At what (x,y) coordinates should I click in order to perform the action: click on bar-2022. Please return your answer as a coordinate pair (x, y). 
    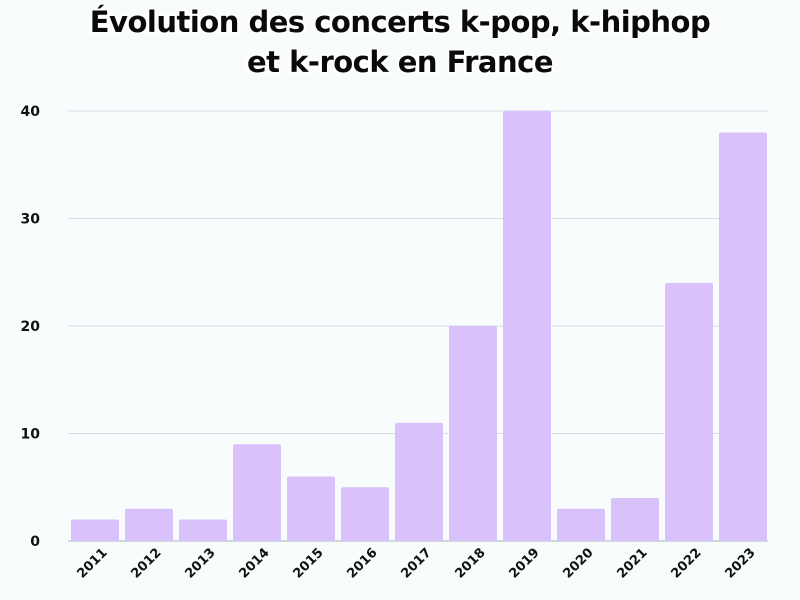
    Looking at the image, I should click on (689, 412).